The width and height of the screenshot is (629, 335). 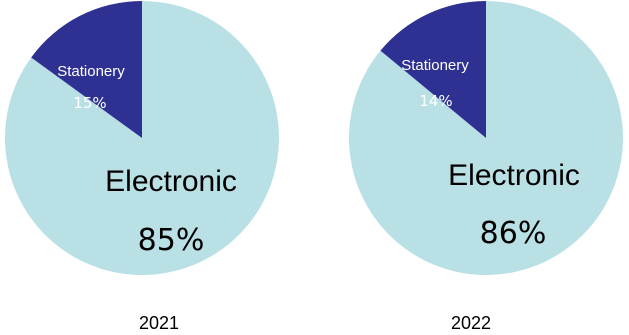 I want to click on slice-value-stationery-2021: 15%, so click(x=89, y=103).